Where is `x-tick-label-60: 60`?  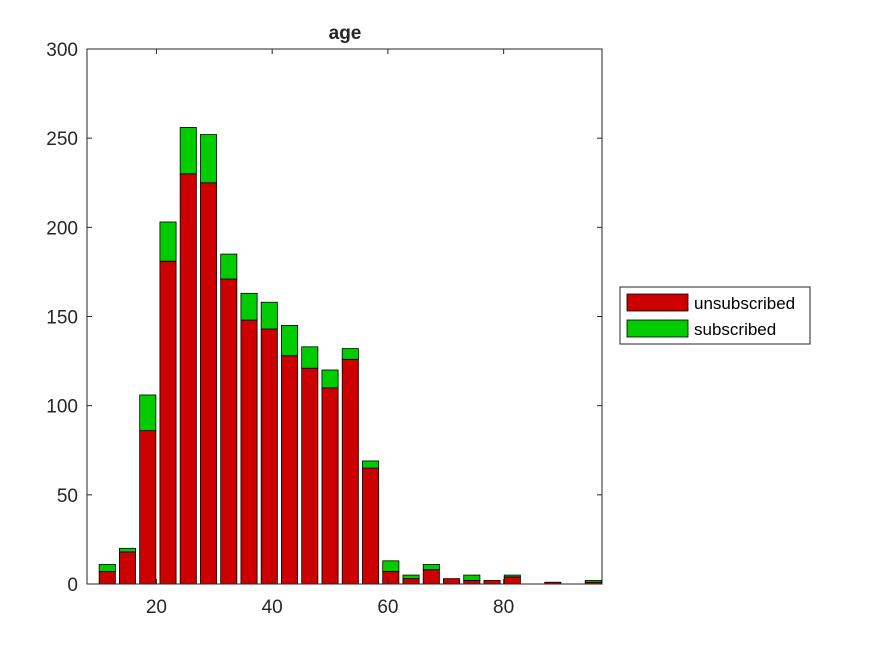 x-tick-label-60: 60 is located at coordinates (387, 607).